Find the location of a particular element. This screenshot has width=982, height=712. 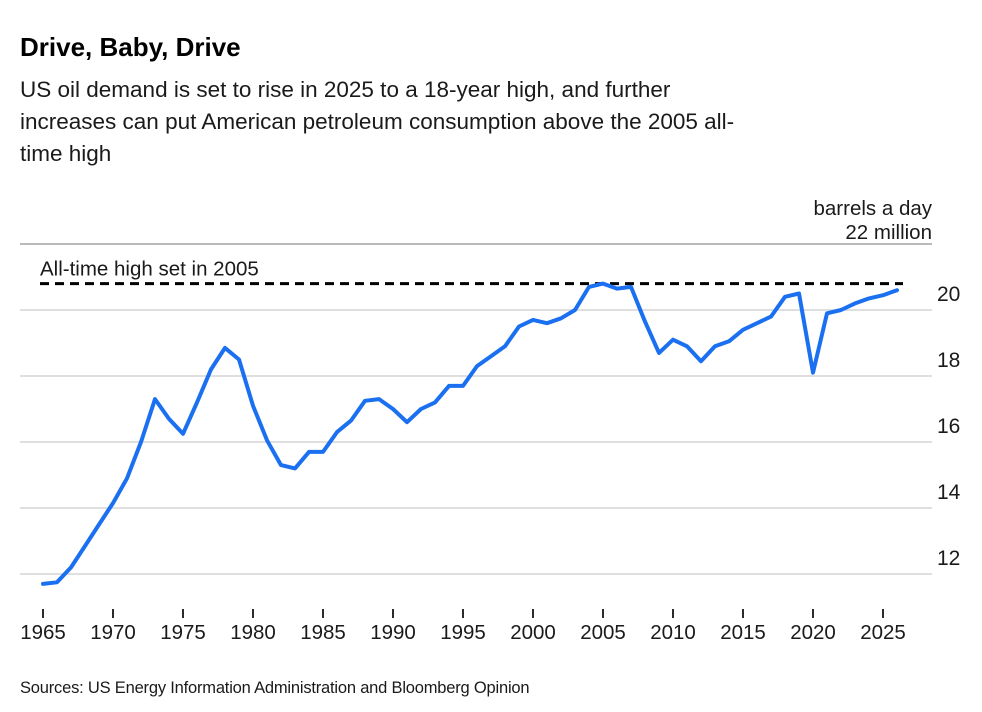

y-axis-unit-label-line-2: 22 million is located at coordinates (888, 232).